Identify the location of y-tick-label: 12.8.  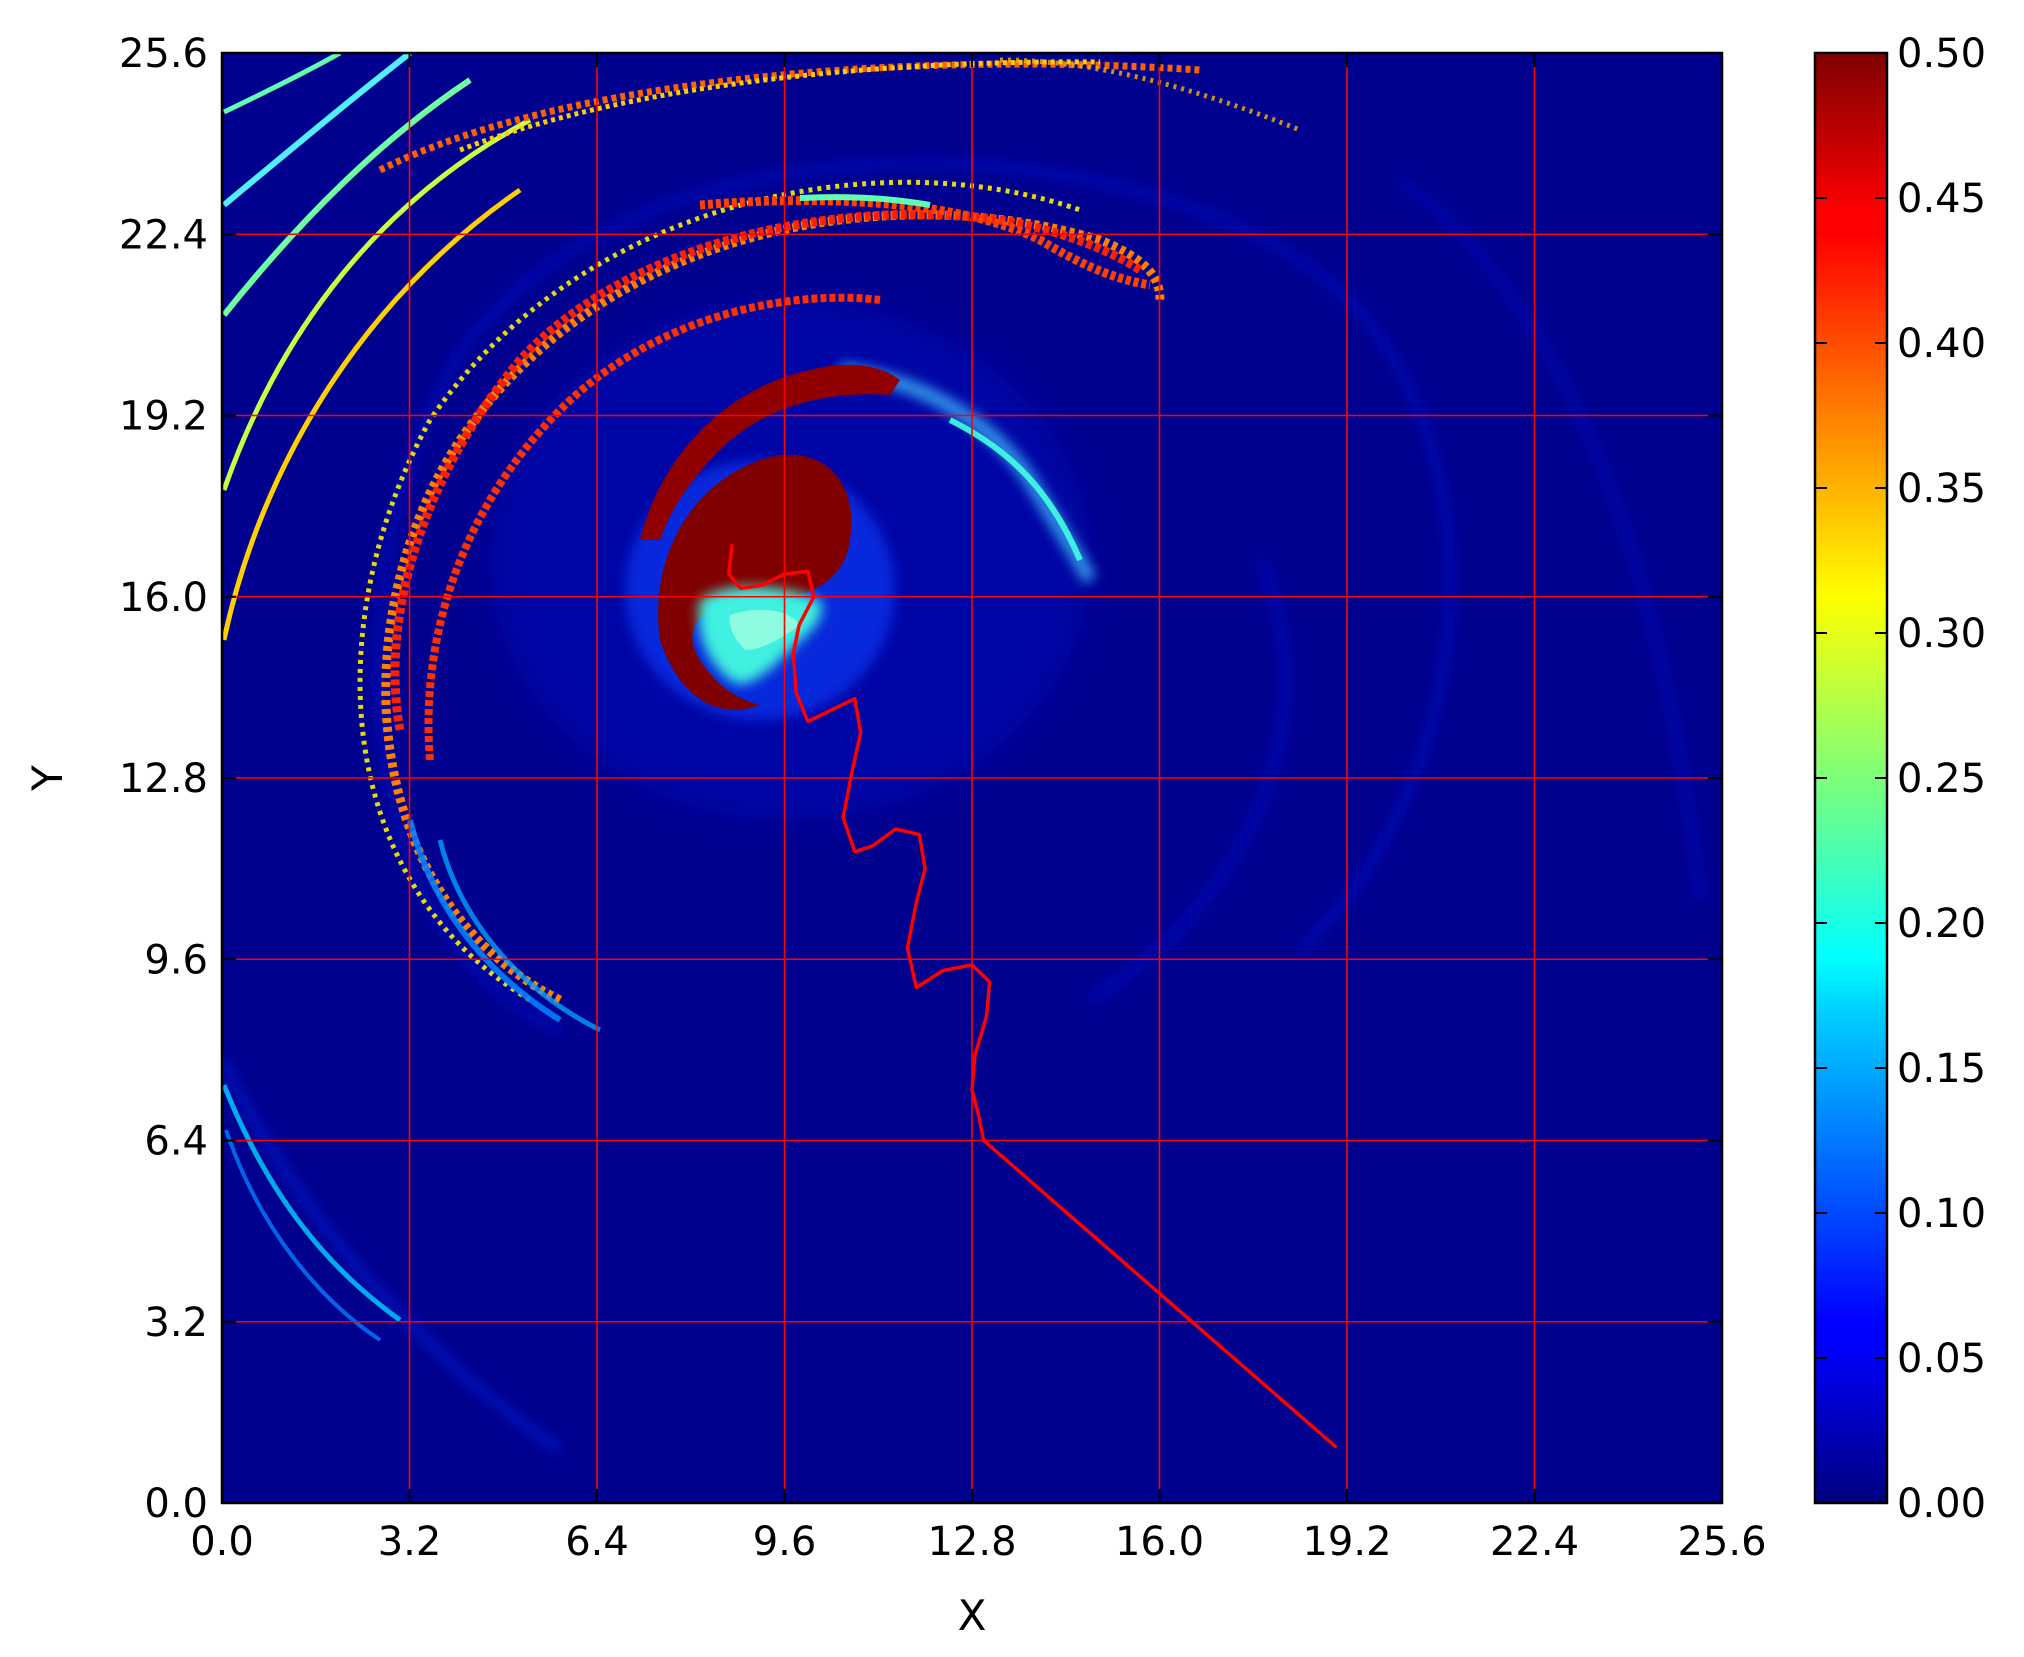
(163, 779).